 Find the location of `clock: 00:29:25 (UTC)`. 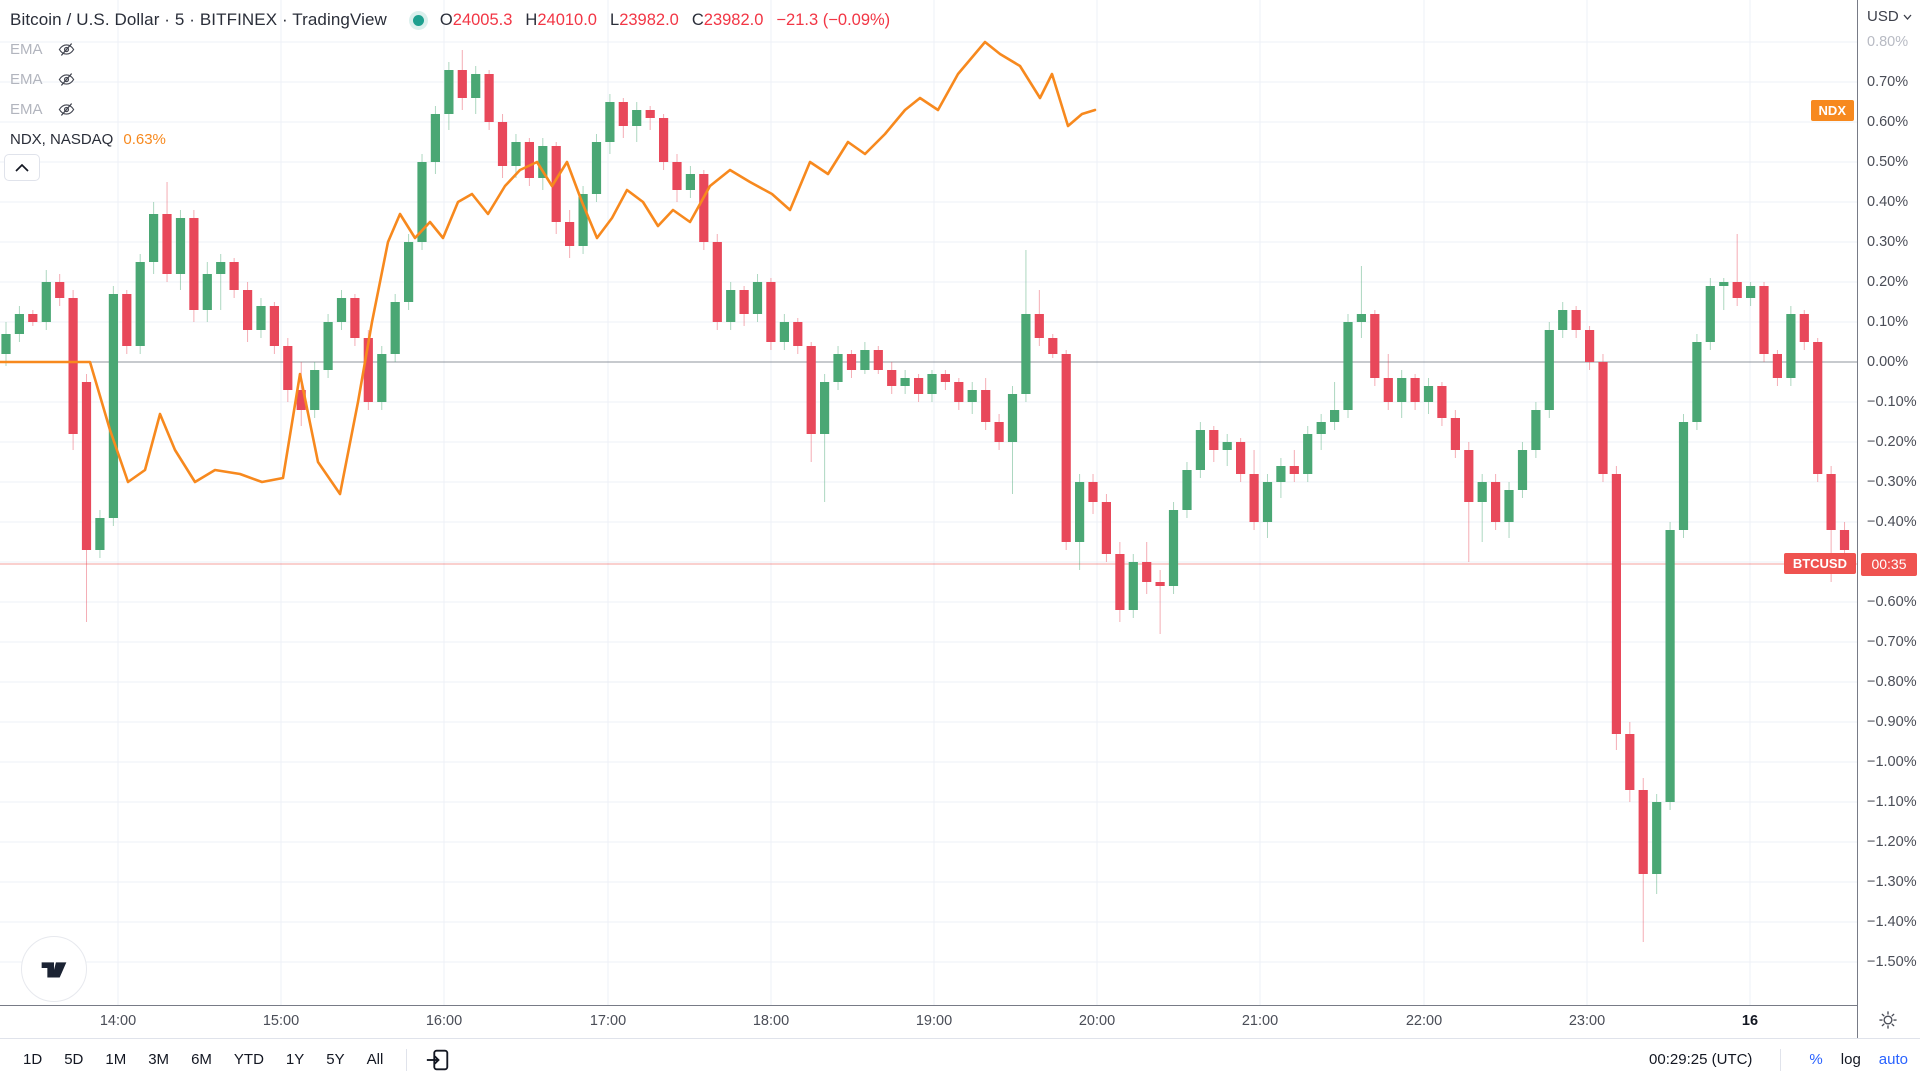

clock: 00:29:25 (UTC) is located at coordinates (1701, 1059).